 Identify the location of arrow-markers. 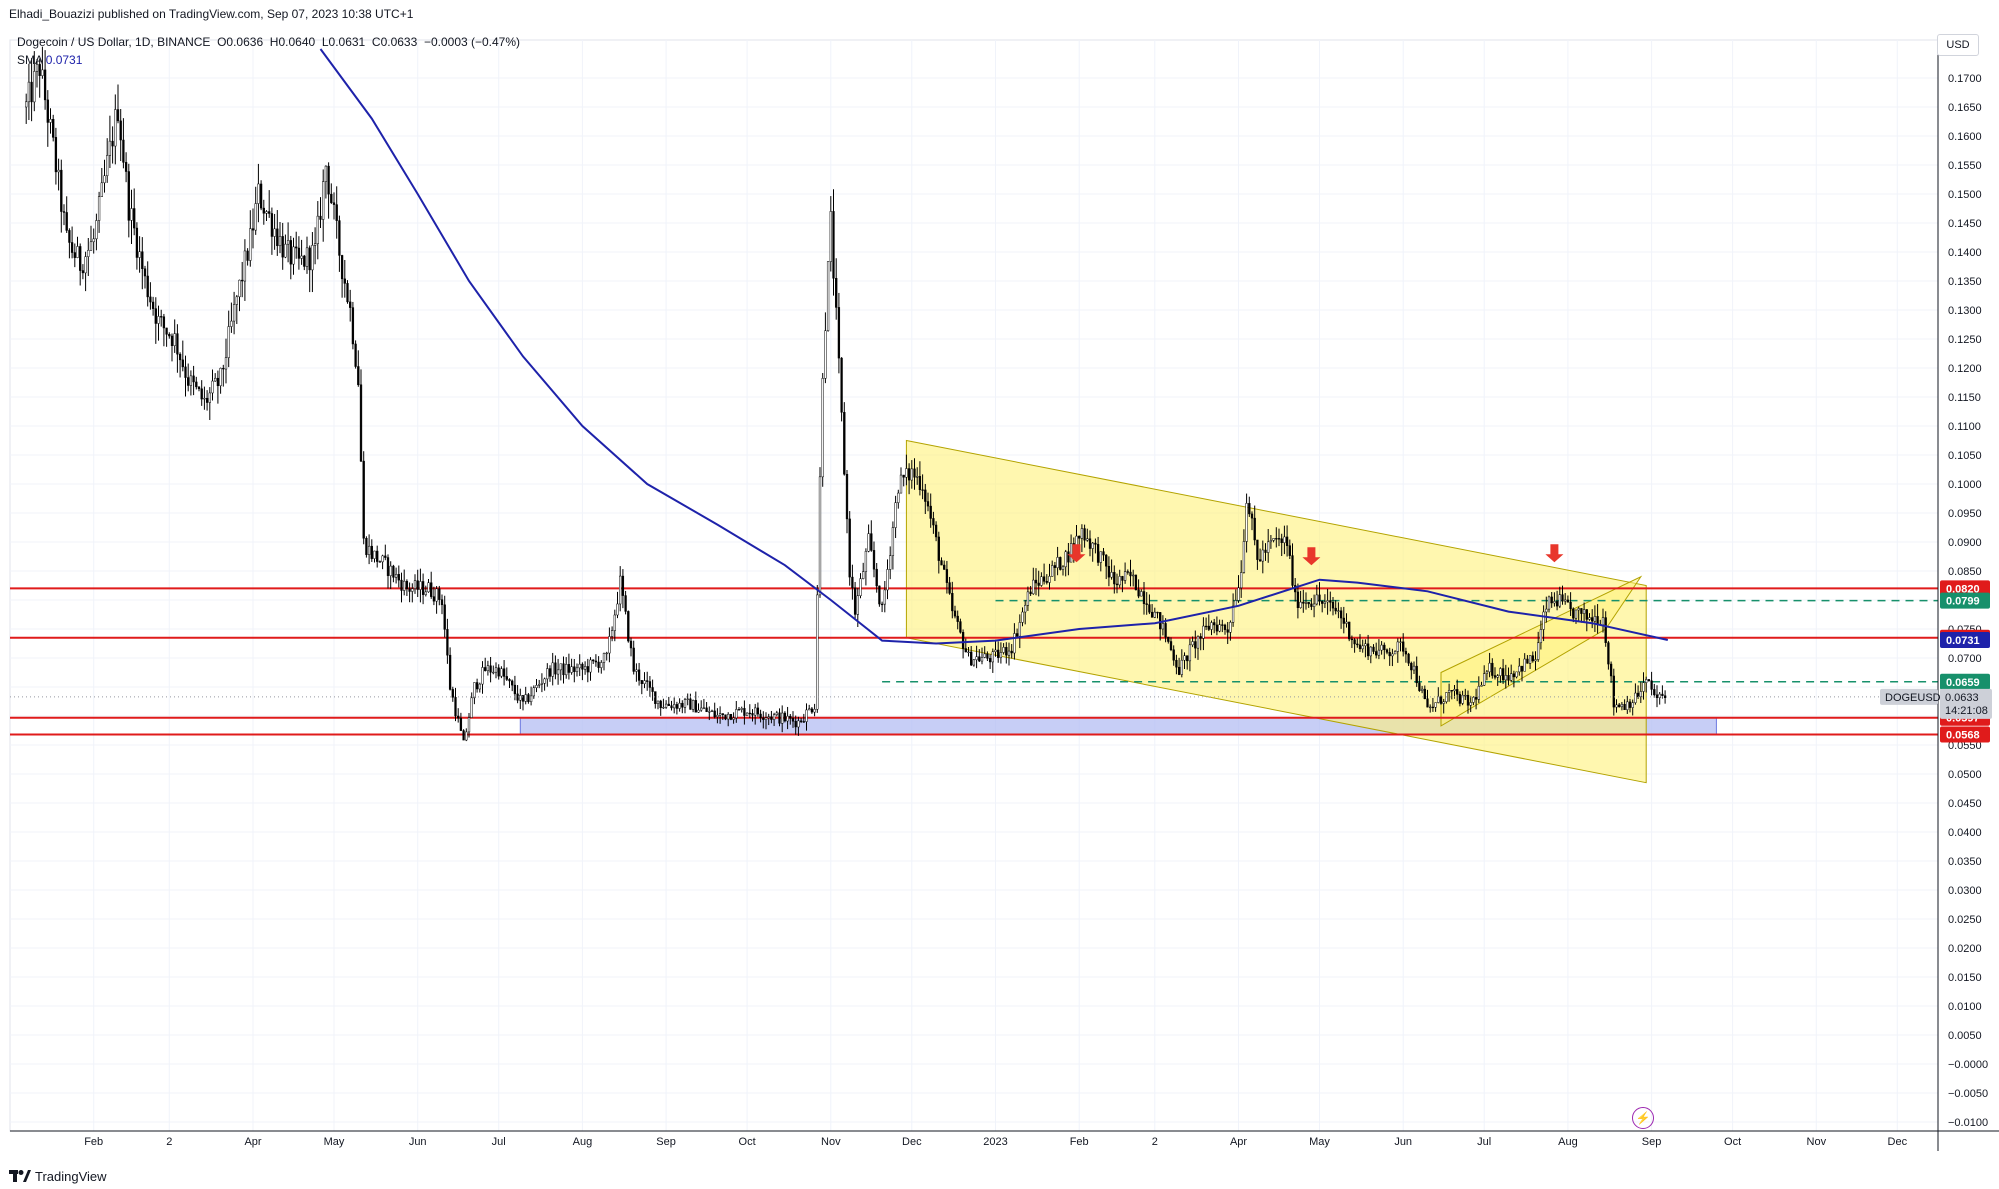
(1315, 555).